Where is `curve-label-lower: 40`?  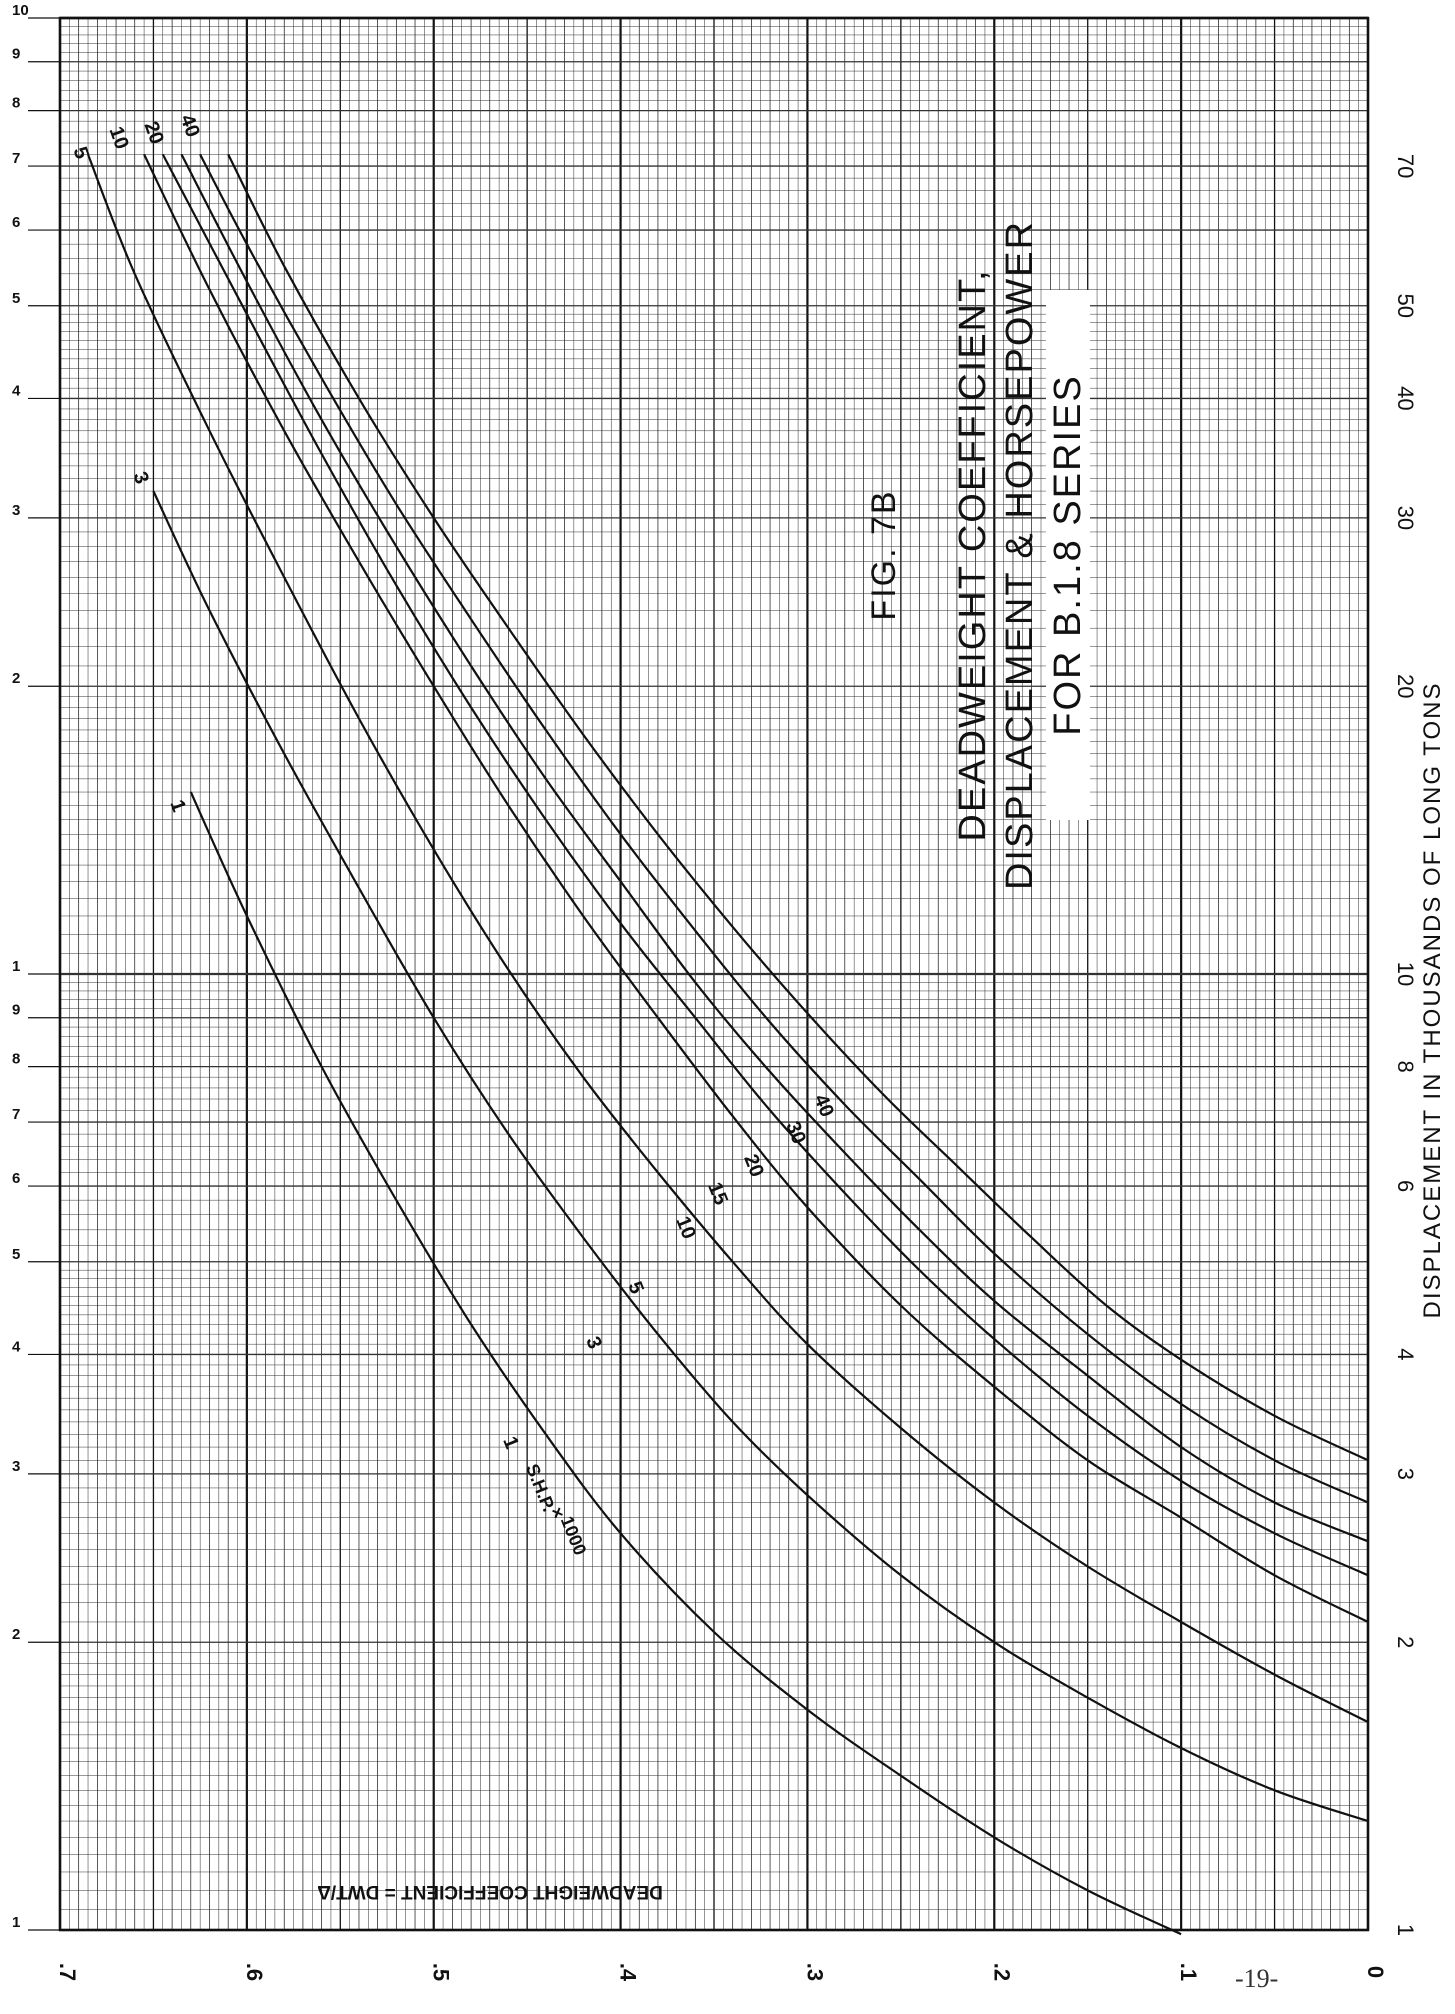
curve-label-lower: 40 is located at coordinates (823, 1105).